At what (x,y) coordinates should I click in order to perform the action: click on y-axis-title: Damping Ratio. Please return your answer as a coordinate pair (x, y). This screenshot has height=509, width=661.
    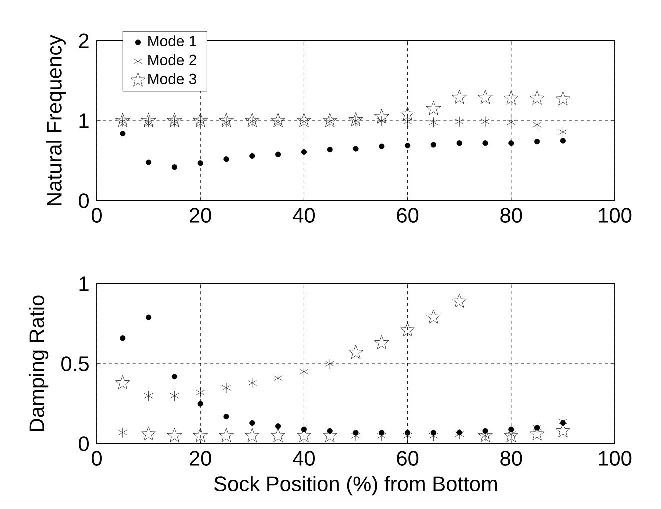
    Looking at the image, I should click on (39, 364).